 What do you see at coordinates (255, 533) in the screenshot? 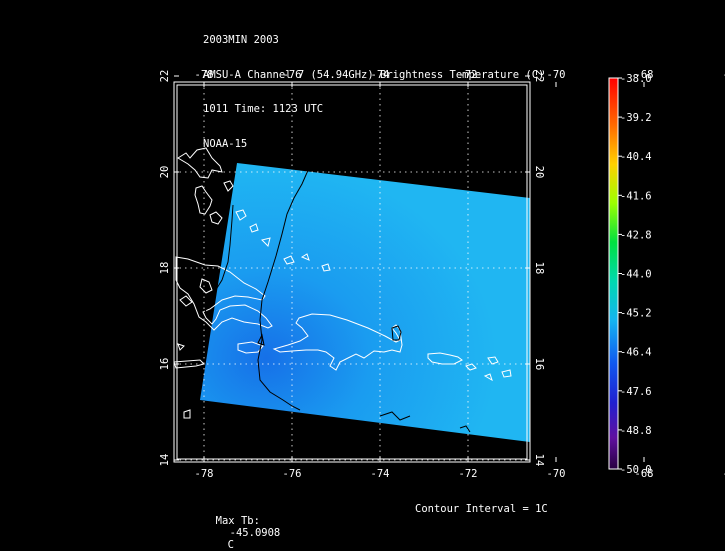
I see `max-tb-value: -45.0908` at bounding box center [255, 533].